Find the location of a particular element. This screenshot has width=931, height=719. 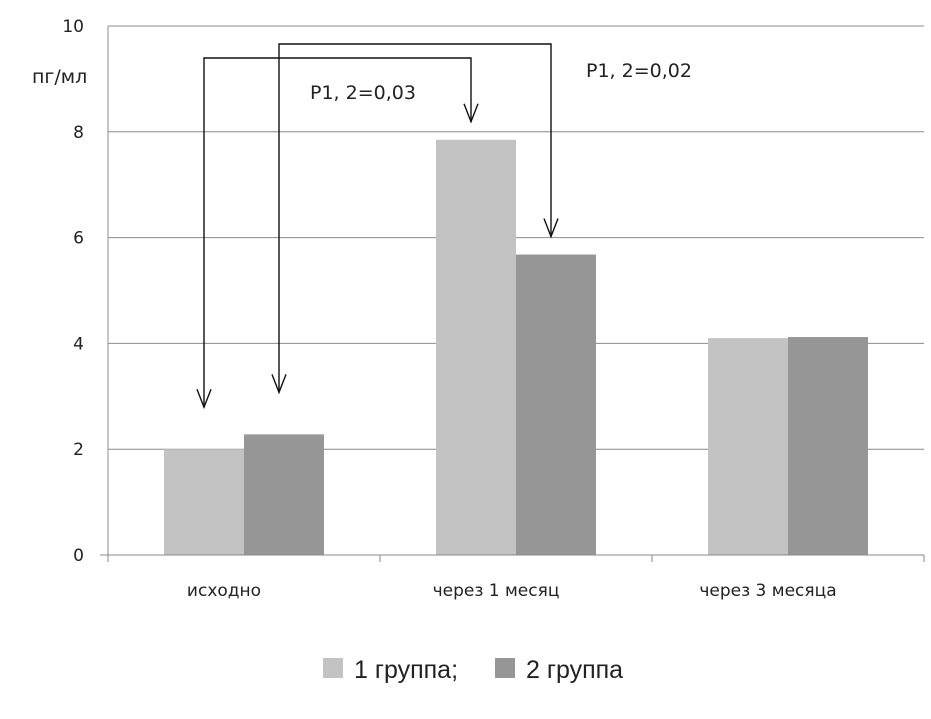

significance-arrow-1: P1, 2=0,03 is located at coordinates (337, 233).